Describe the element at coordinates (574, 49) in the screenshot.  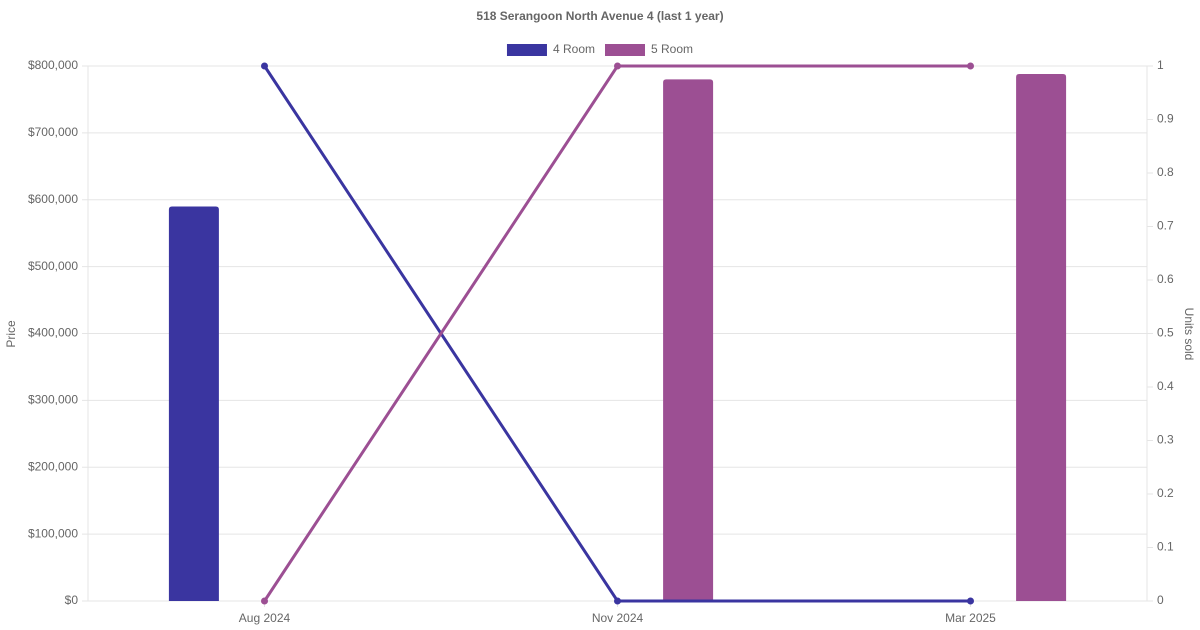
I see `legend-label: 4 Room` at that location.